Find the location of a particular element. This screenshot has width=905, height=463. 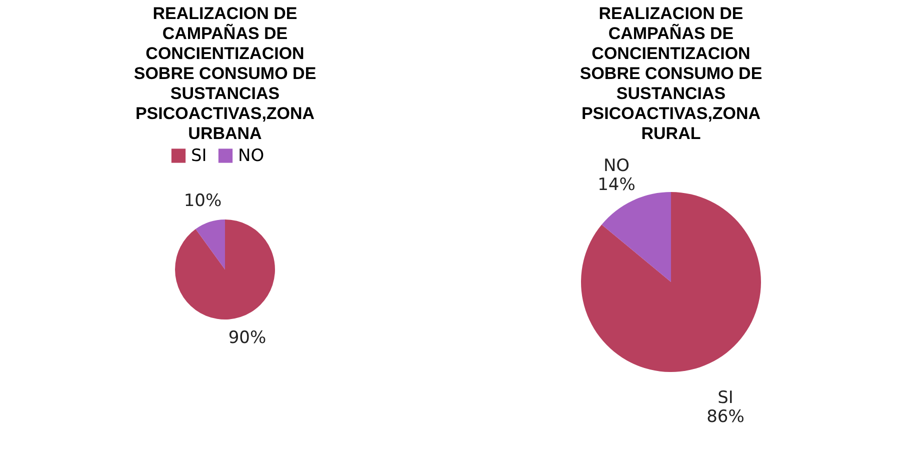

chart-title: REALIZACION DE CAMPAÑAS DE CONCIENTIZACION SOBRE CONSUMO DE SUSTANCIAS PSICOACTIVAS,ZONA RURAL is located at coordinates (671, 73).